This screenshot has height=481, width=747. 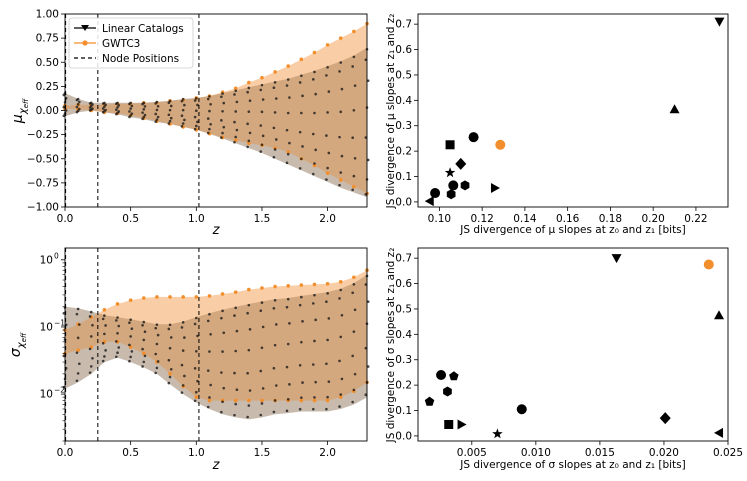 What do you see at coordinates (140, 59) in the screenshot?
I see `legend-nodes-label: Node Positions` at bounding box center [140, 59].